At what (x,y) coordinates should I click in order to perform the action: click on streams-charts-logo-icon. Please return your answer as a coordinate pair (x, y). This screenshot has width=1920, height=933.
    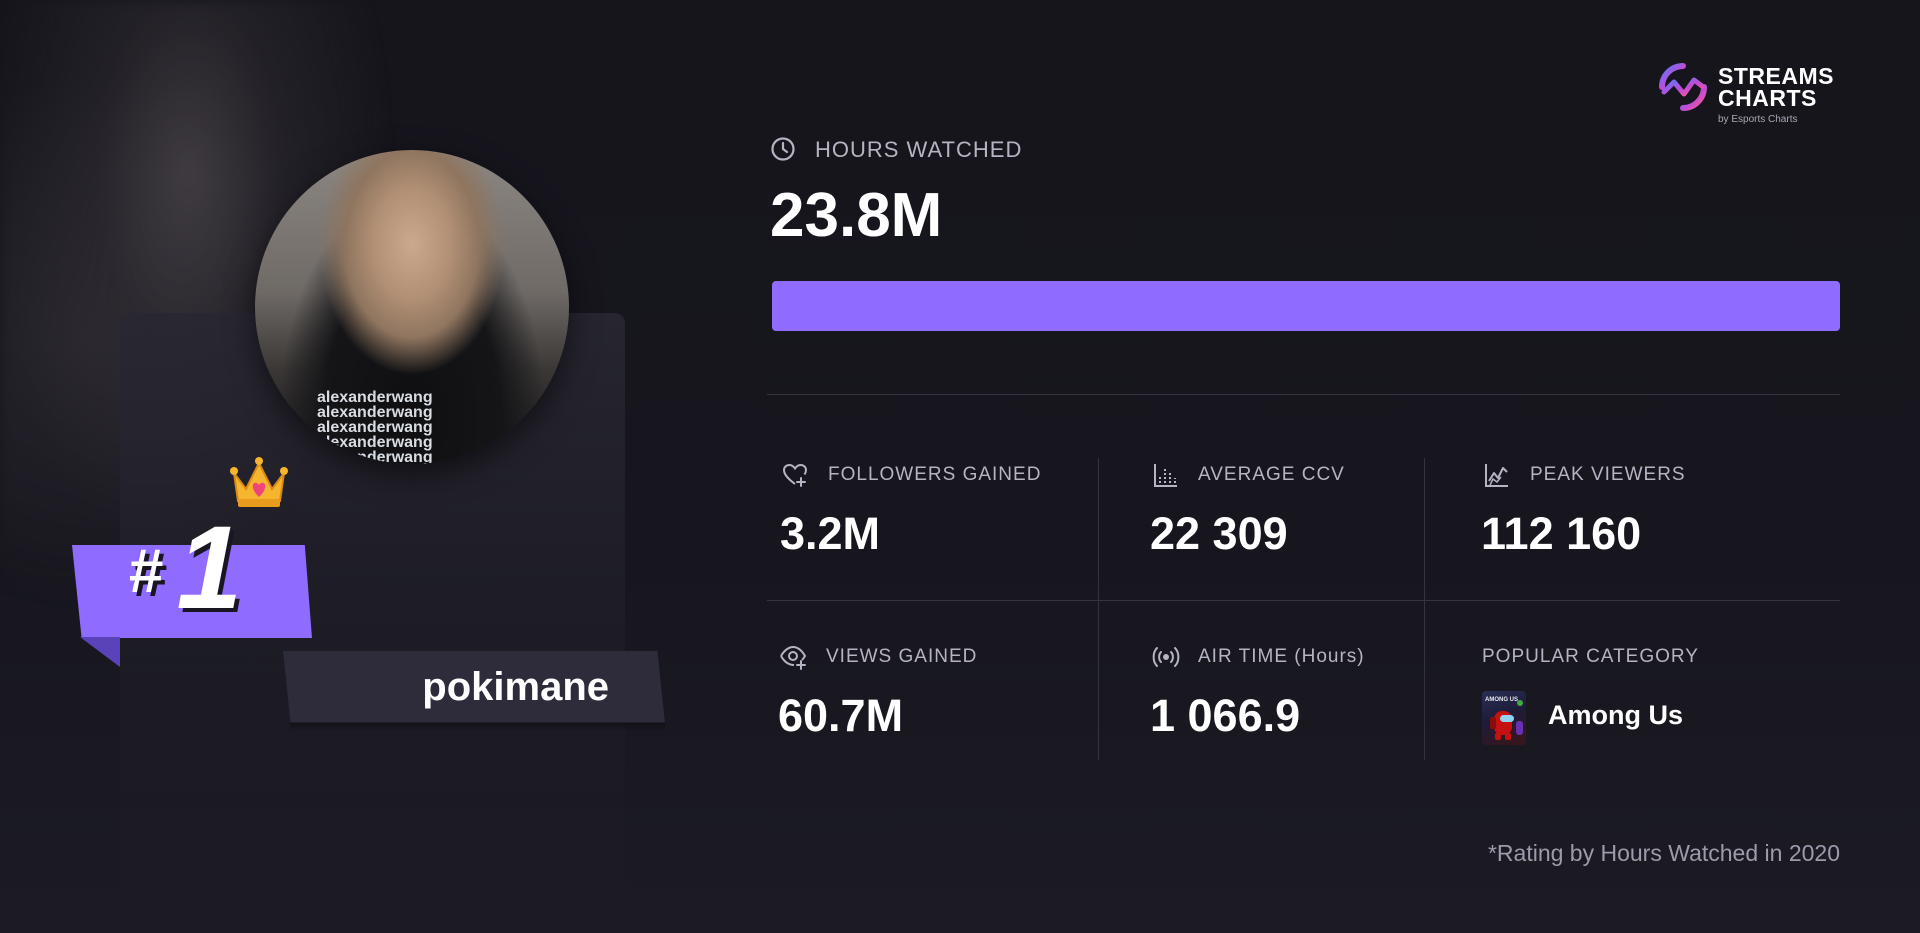
    Looking at the image, I should click on (1683, 87).